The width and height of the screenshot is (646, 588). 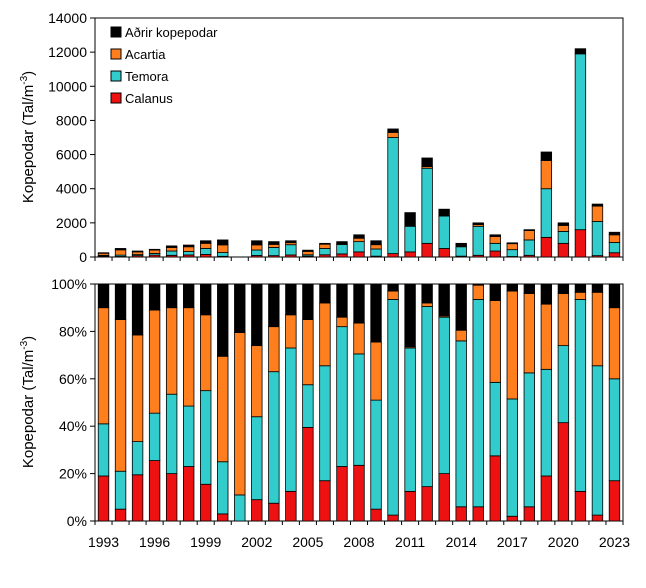 I want to click on bottom-bar-temora-1997, so click(x=171, y=434).